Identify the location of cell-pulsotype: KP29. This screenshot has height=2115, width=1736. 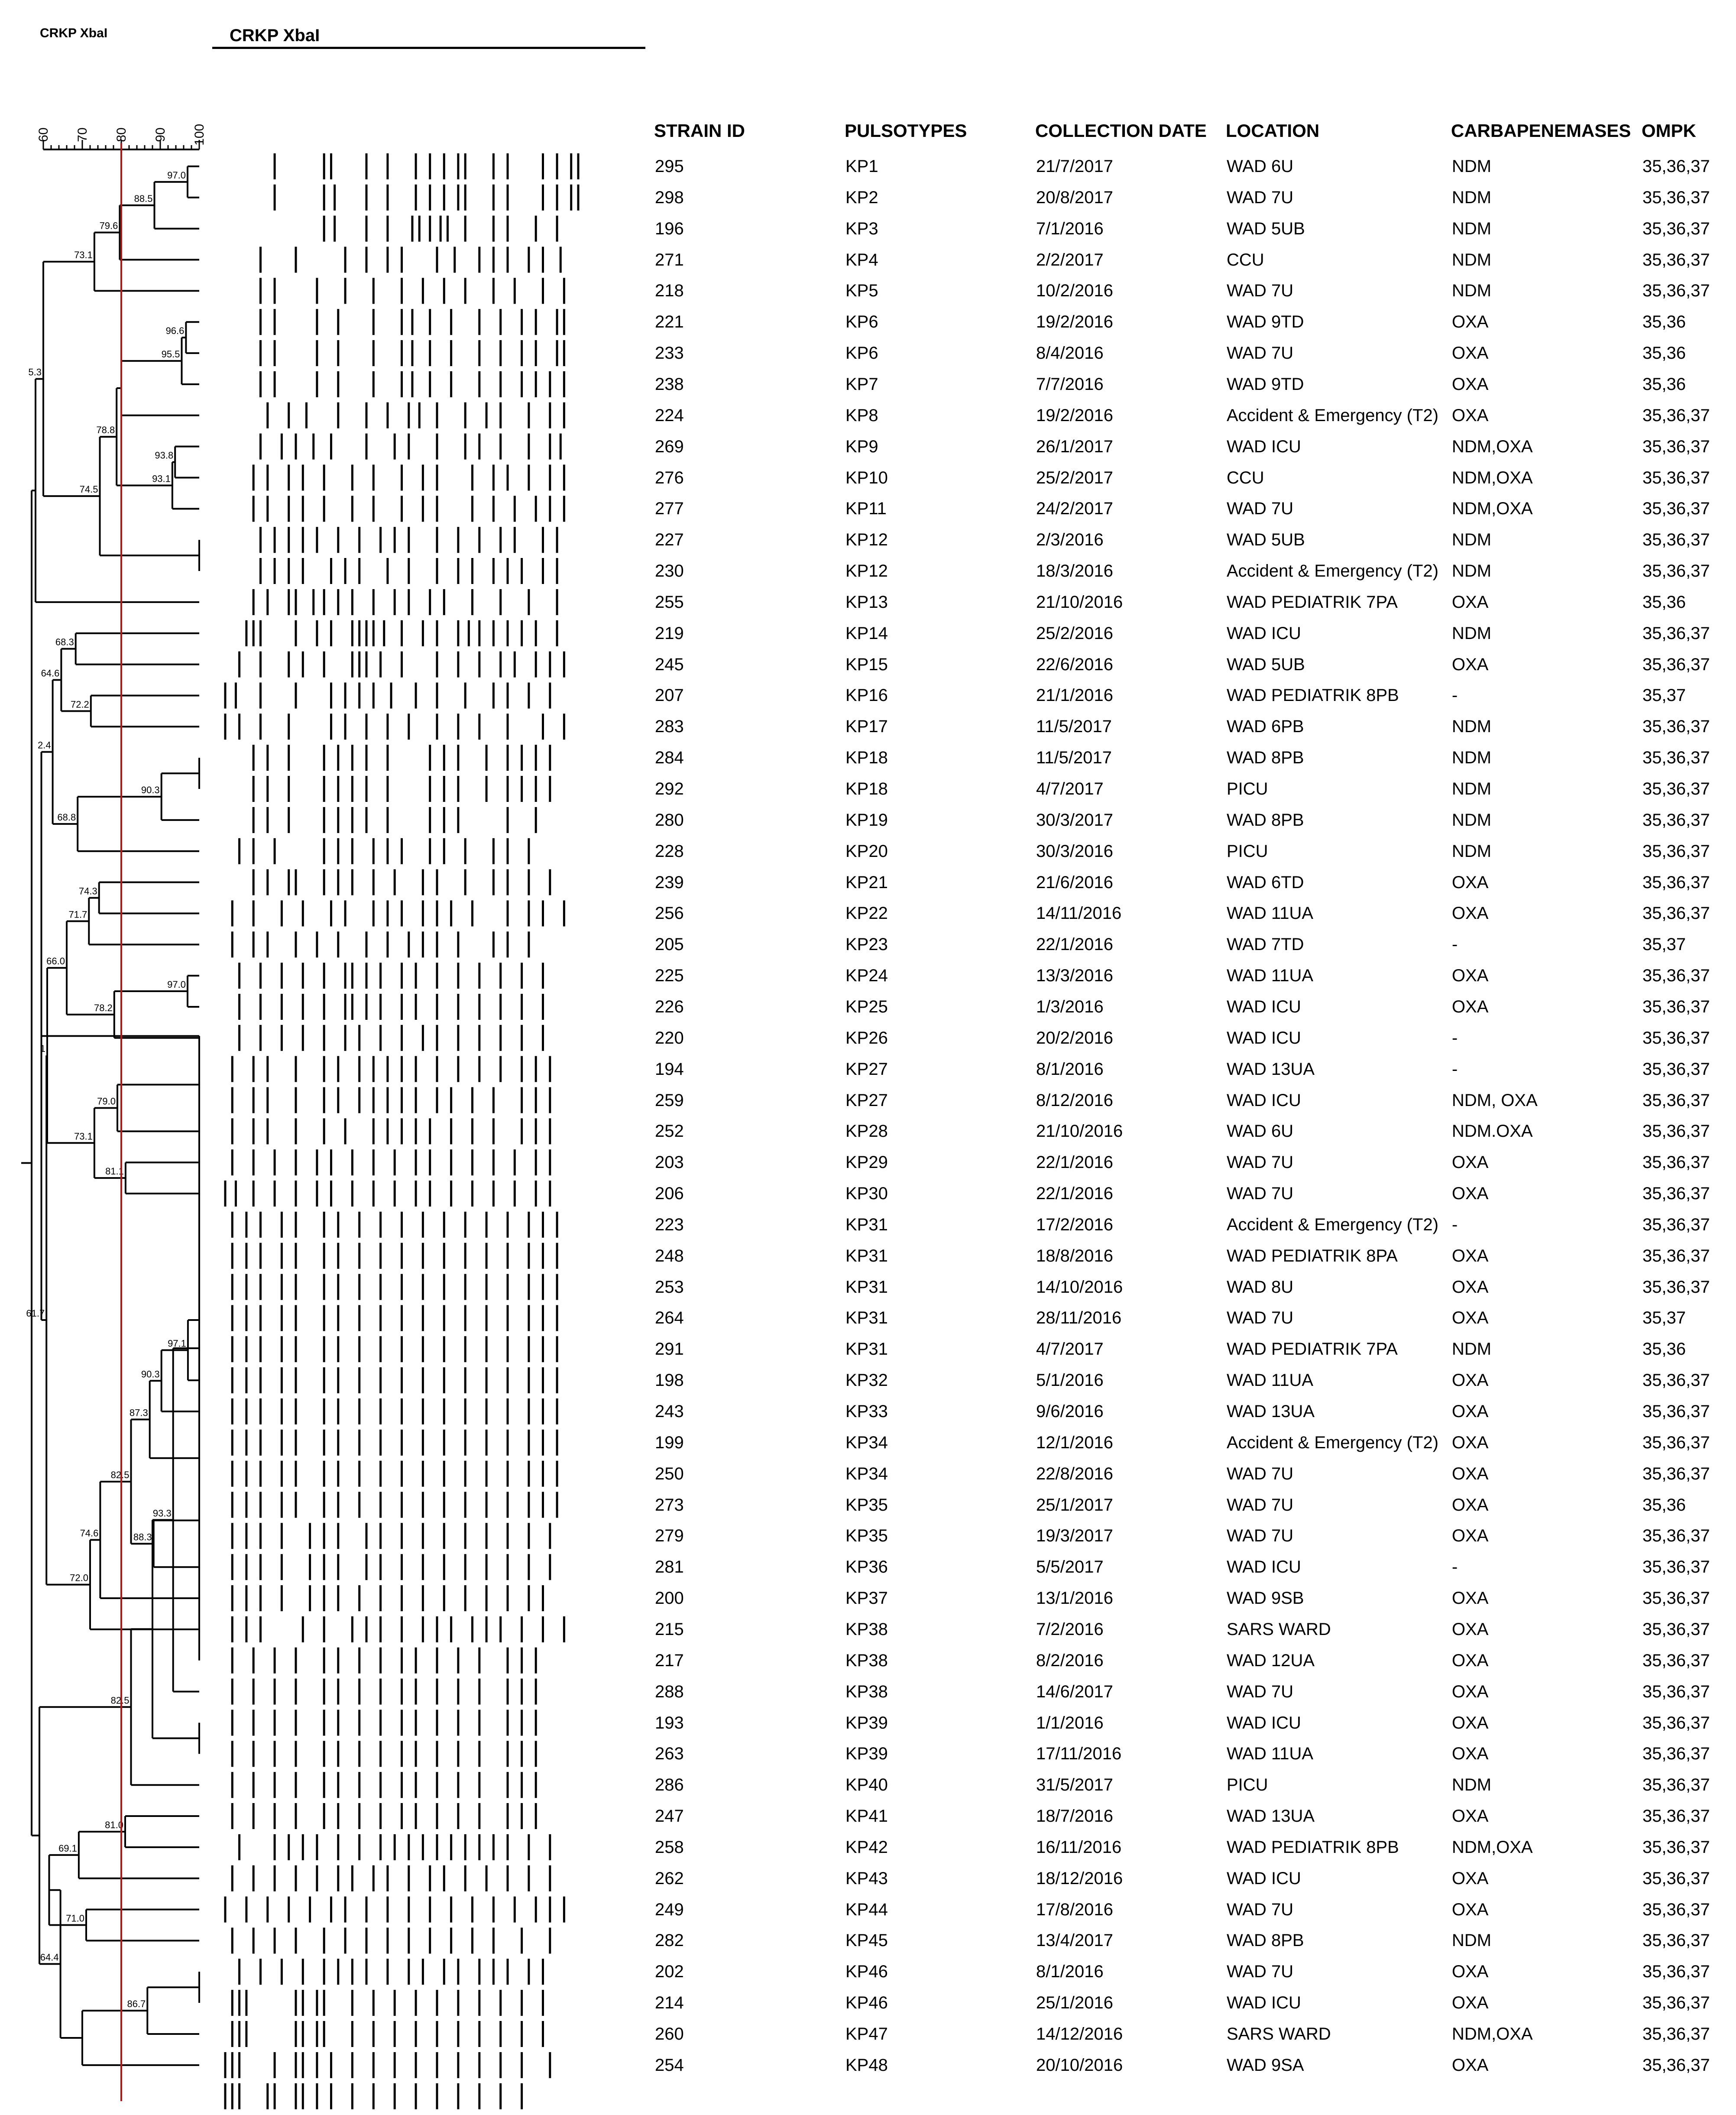
(866, 1162).